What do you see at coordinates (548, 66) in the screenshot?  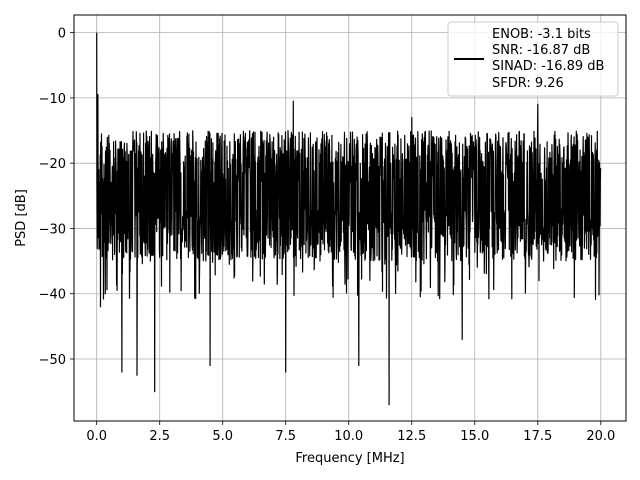 I see `legend-line-3: SINAD: -16.89 dB` at bounding box center [548, 66].